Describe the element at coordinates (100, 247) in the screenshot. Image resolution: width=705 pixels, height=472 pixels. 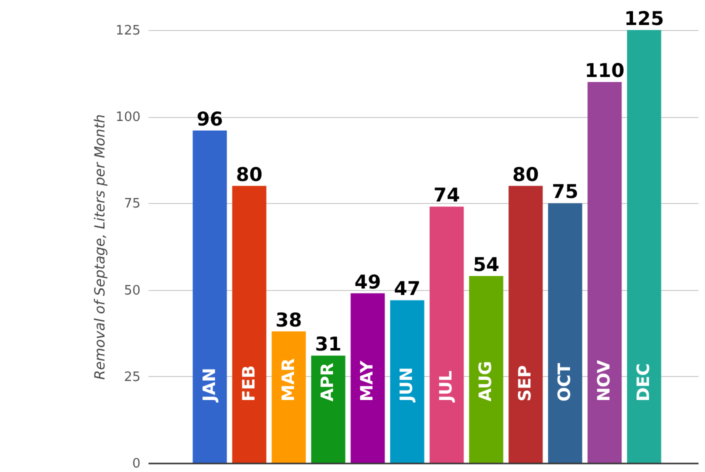
I see `y-axis-title: Removal of Septage, Liters per Month` at that location.